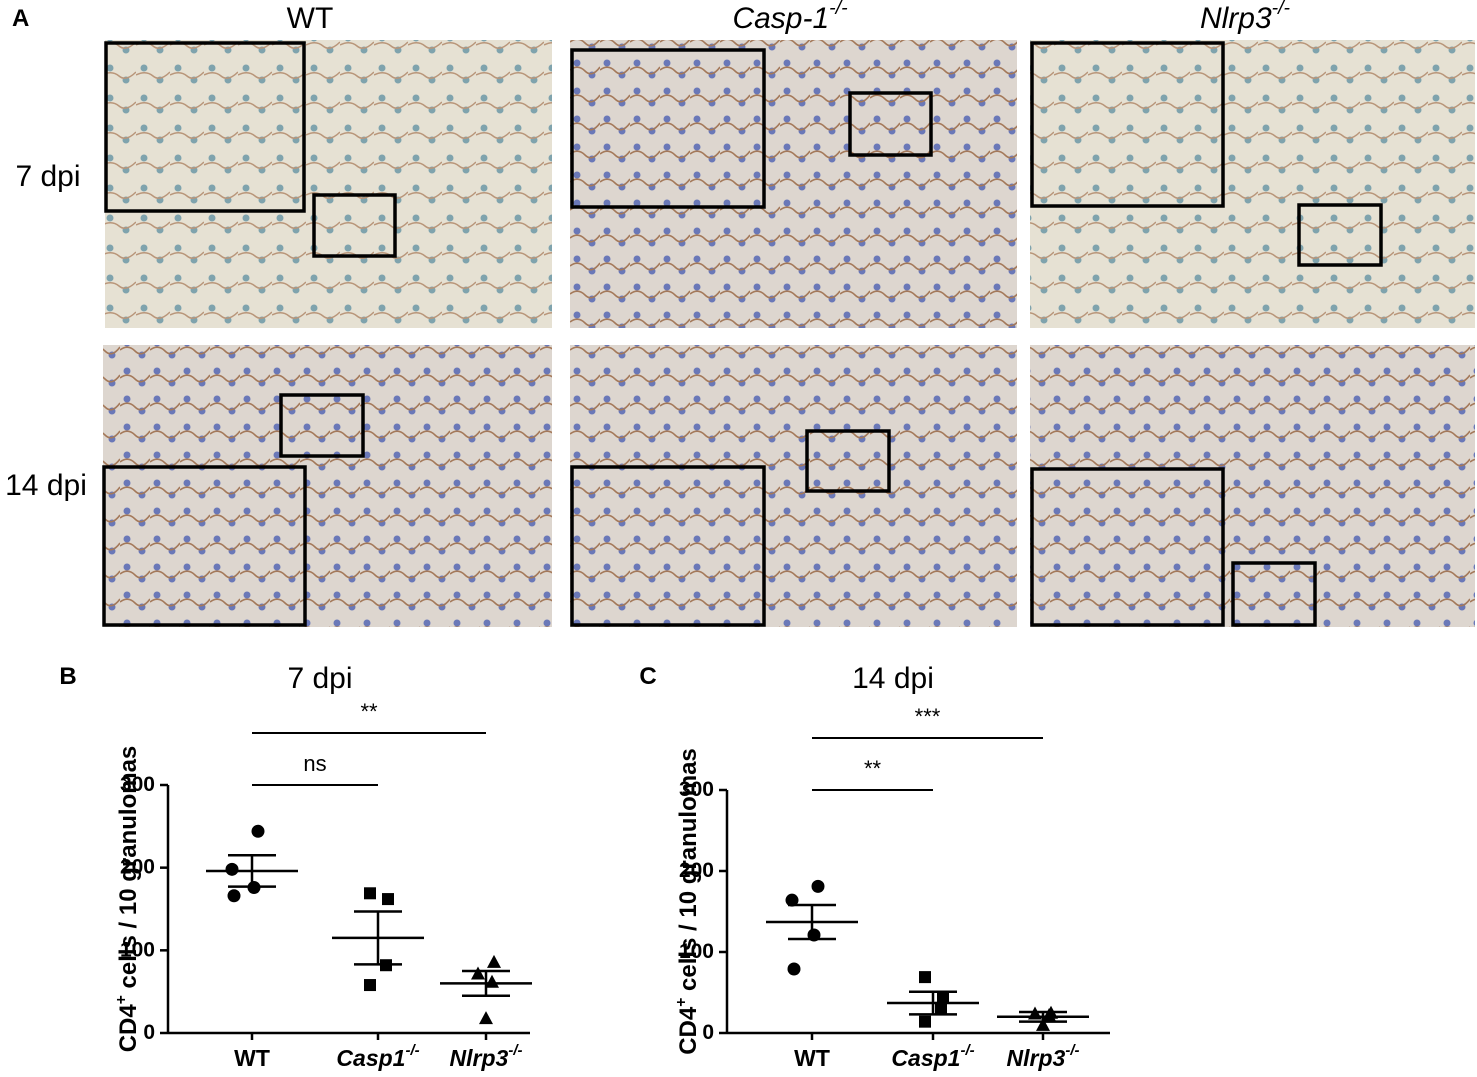 The image size is (1477, 1077). What do you see at coordinates (20, 18) in the screenshot?
I see `panel-label: A` at bounding box center [20, 18].